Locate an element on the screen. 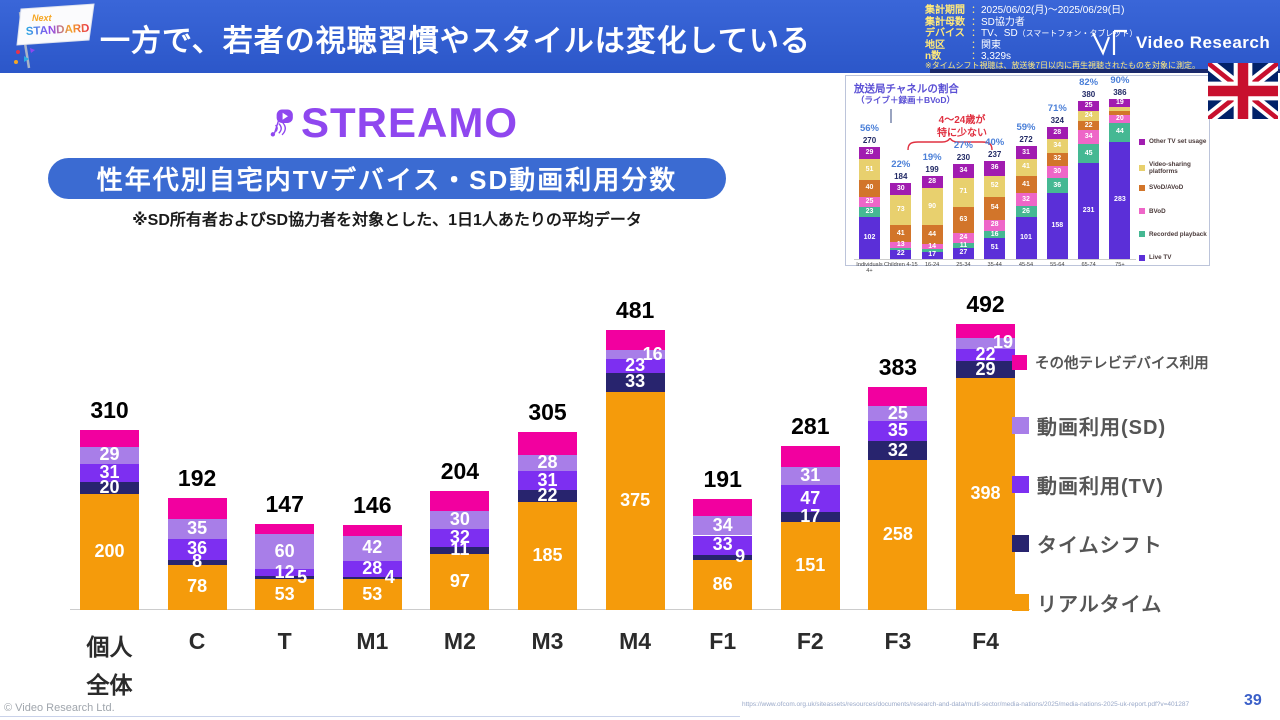  inset-legend-item: Recorded playback is located at coordinates (1173, 234).